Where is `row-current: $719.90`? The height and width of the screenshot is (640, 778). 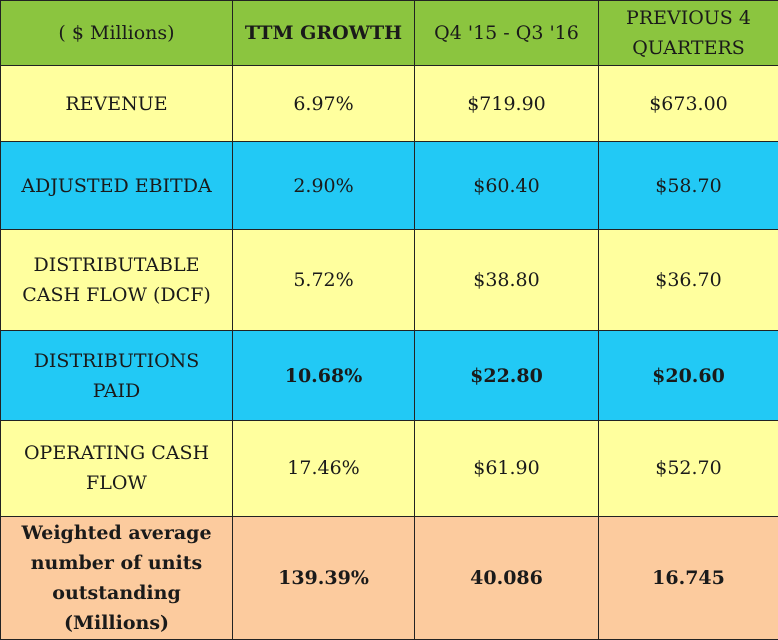
row-current: $719.90 is located at coordinates (506, 104).